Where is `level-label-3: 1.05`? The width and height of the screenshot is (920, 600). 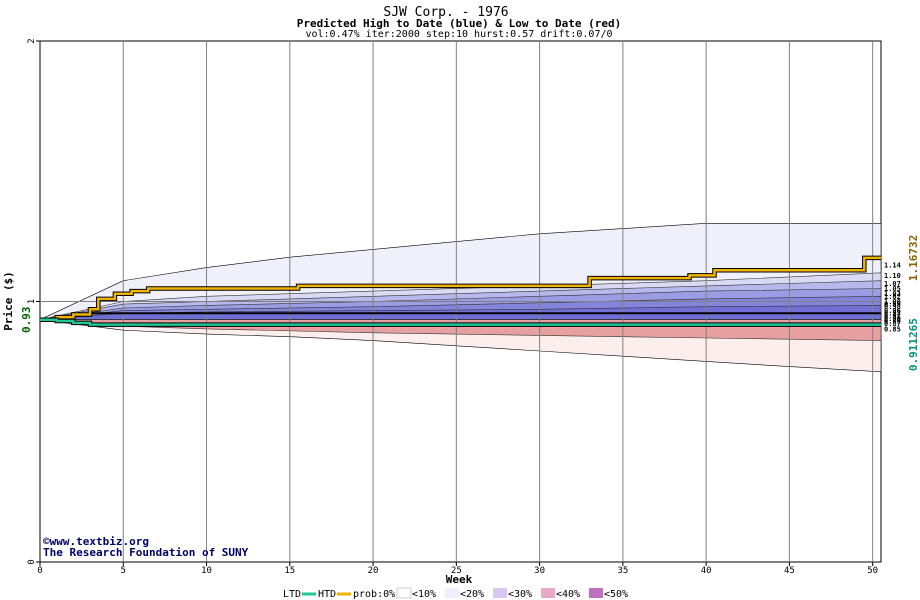 level-label-3: 1.05 is located at coordinates (892, 289).